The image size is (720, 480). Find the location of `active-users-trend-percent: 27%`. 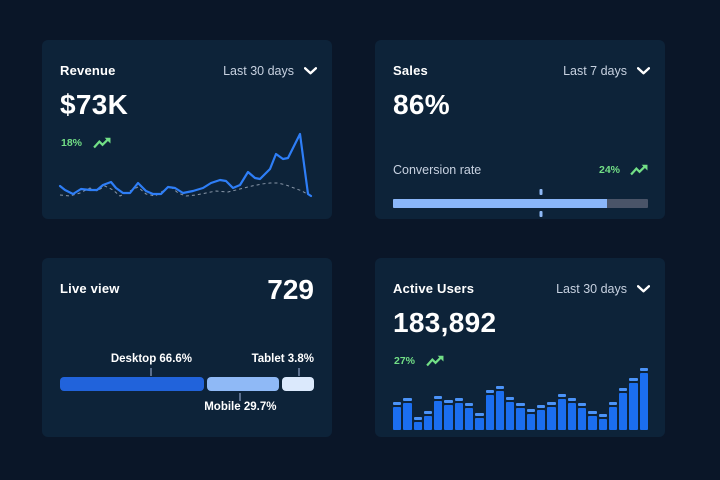

active-users-trend-percent: 27% is located at coordinates (405, 361).